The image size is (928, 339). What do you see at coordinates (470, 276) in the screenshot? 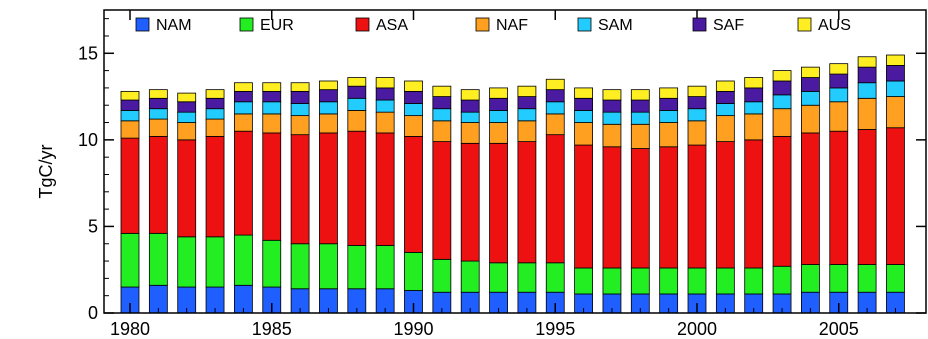
I see `bar-eur-1992` at bounding box center [470, 276].